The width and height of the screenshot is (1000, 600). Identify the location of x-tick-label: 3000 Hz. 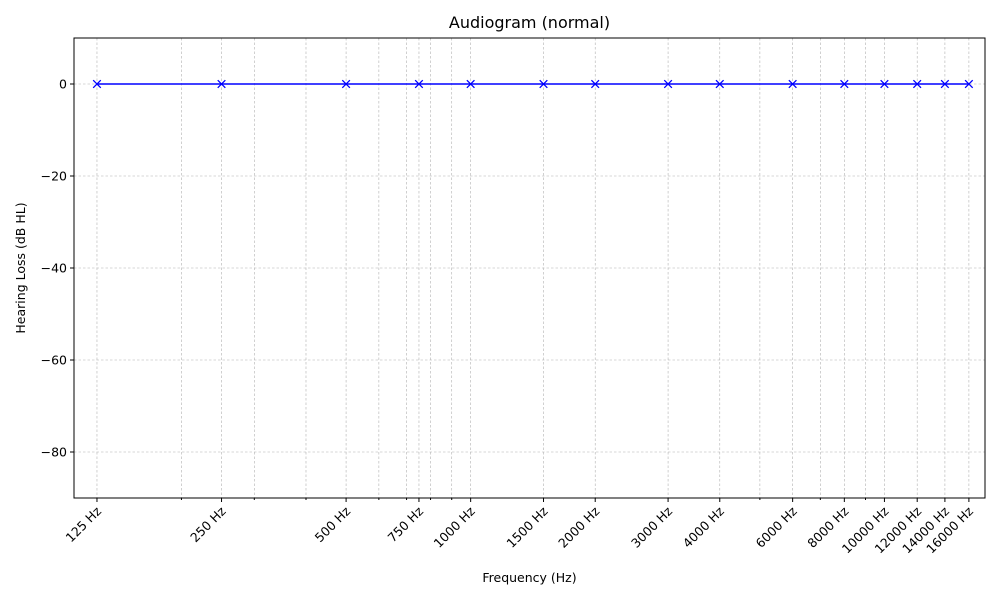
(652, 527).